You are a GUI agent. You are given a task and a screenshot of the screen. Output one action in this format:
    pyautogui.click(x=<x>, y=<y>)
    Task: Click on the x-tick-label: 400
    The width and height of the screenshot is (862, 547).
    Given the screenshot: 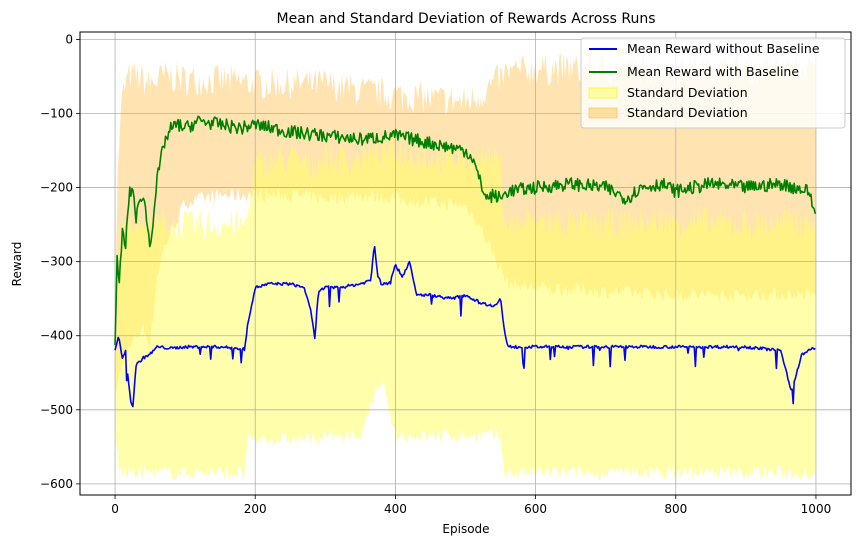 What is the action you would take?
    pyautogui.click(x=395, y=509)
    